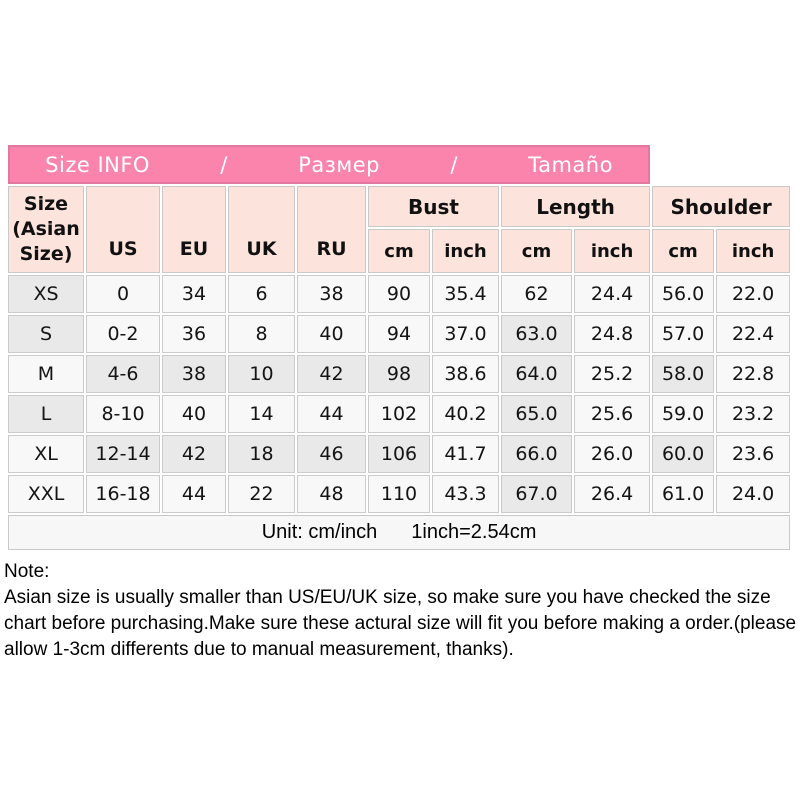  I want to click on value-cell: 98, so click(399, 374).